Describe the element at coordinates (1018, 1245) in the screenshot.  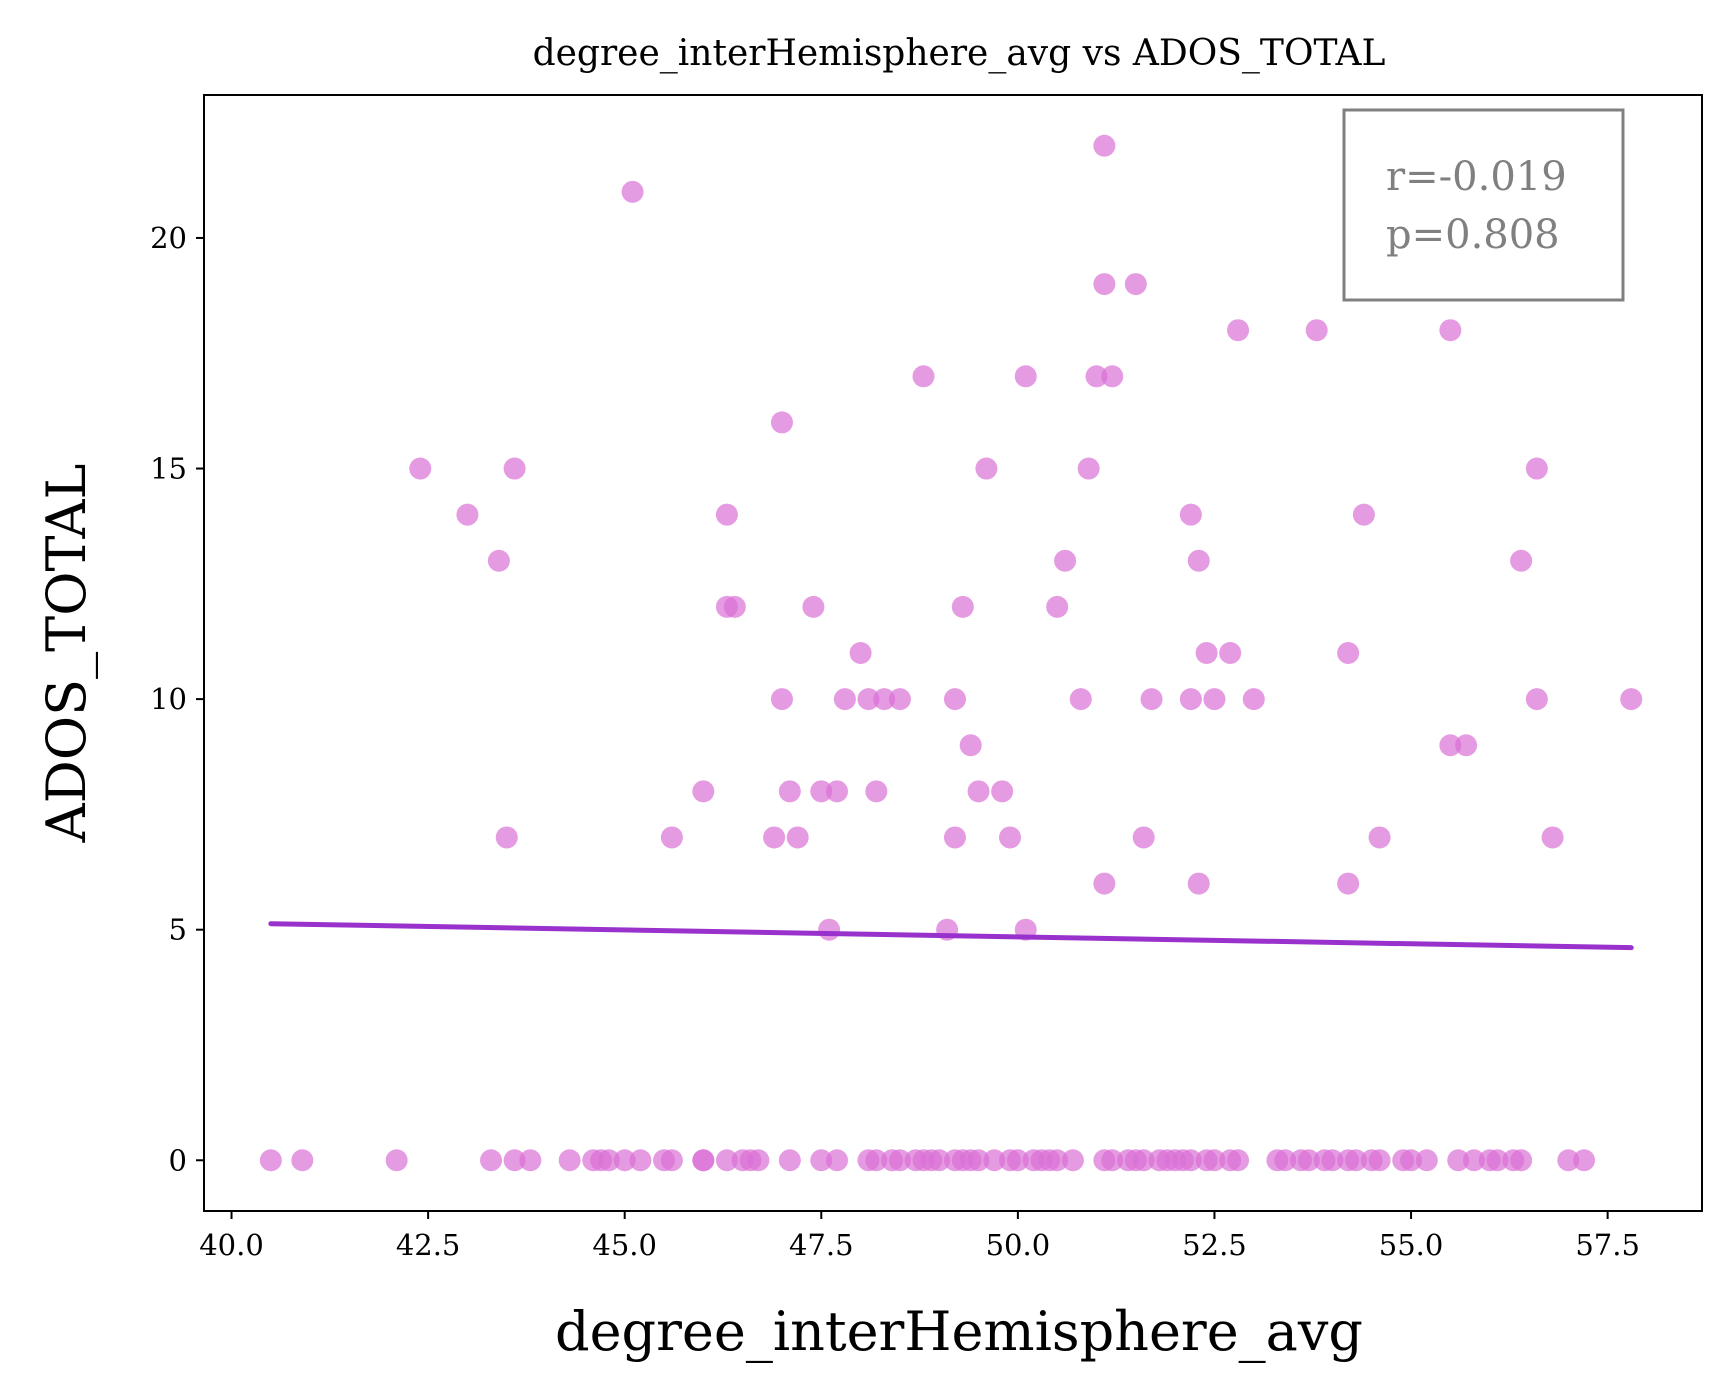
I see `x-tick-label: 50.0` at that location.